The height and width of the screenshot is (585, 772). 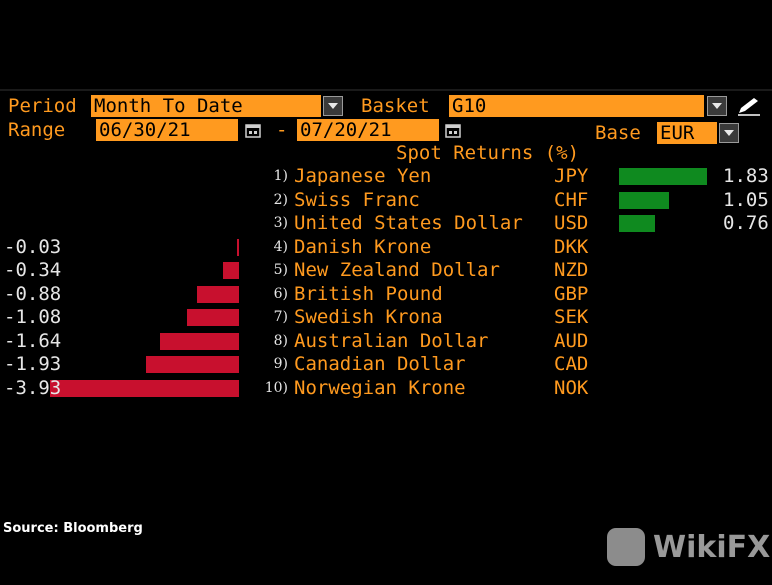 What do you see at coordinates (576, 106) in the screenshot?
I see `basket-select: G10` at bounding box center [576, 106].